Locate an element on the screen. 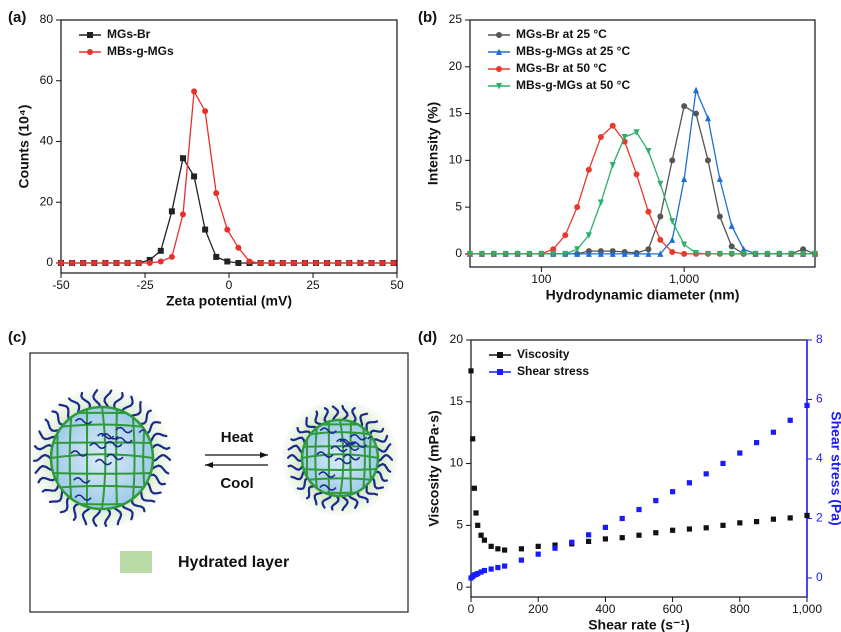 The image size is (841, 632). x-tick-label: -50 is located at coordinates (61, 285).